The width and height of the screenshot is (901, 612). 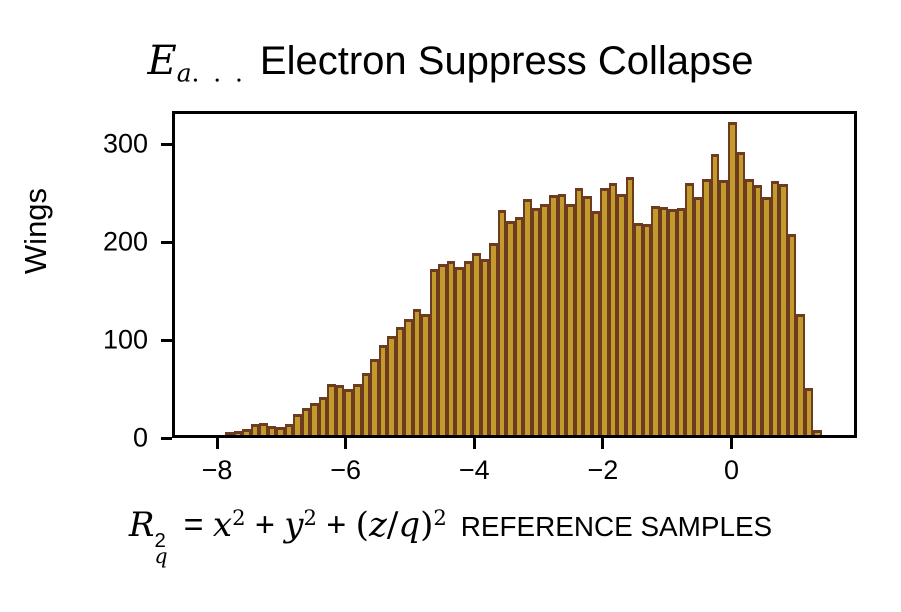 What do you see at coordinates (125, 339) in the screenshot?
I see `y-tick-label: 100` at bounding box center [125, 339].